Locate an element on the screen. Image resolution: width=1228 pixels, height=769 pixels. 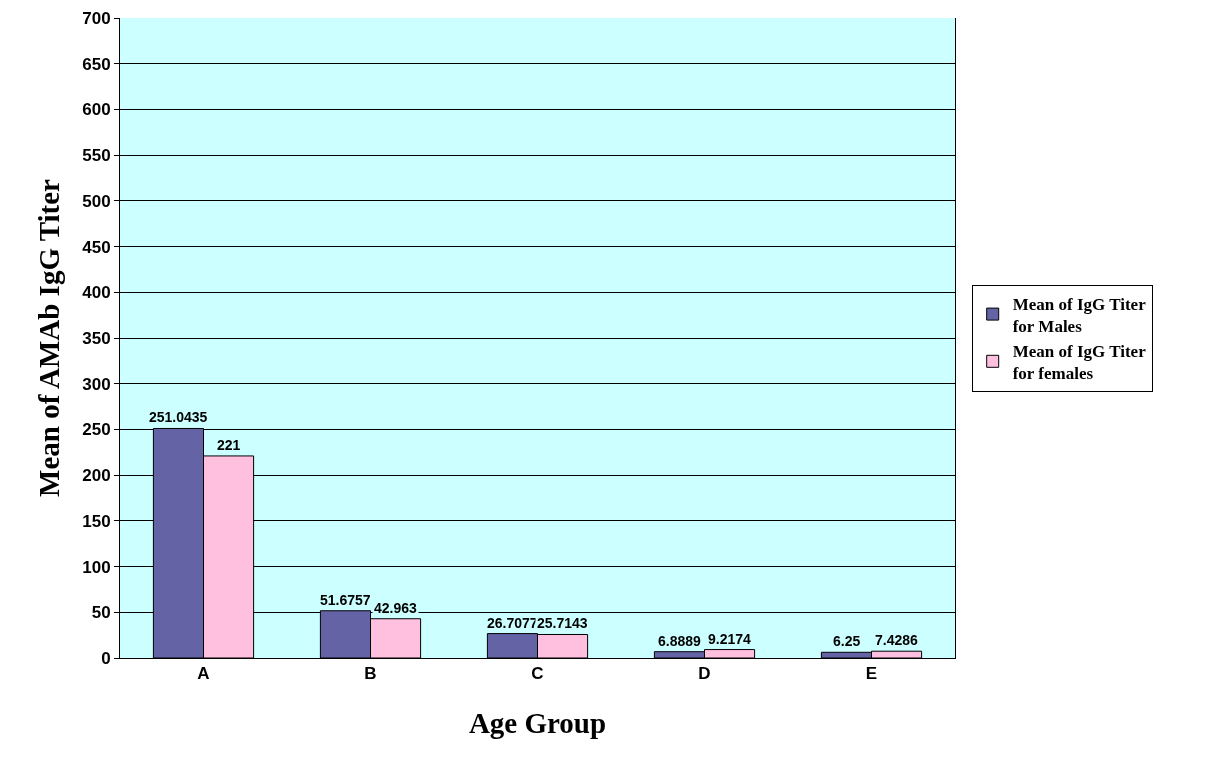
data-label: 7.4286 is located at coordinates (897, 640).